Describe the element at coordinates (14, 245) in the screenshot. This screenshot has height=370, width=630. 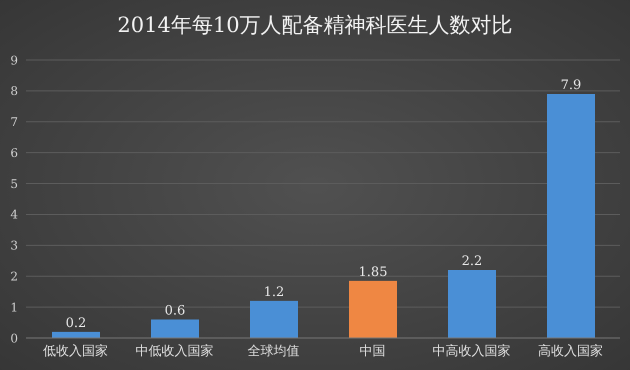
I see `y-tick-label: 3` at that location.